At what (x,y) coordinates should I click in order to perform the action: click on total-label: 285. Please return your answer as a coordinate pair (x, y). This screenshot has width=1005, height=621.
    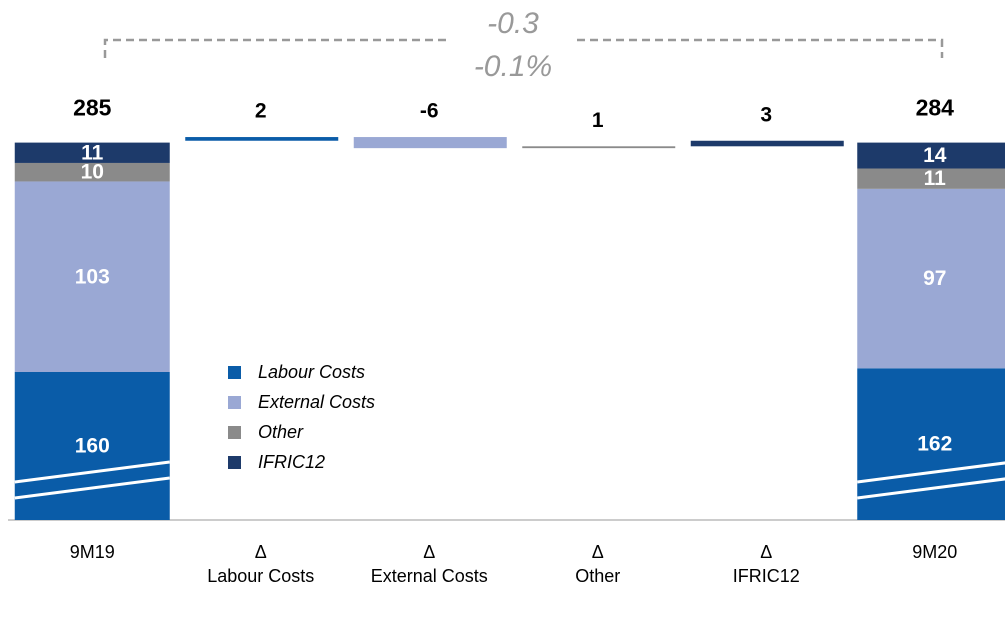
    Looking at the image, I should click on (92, 108).